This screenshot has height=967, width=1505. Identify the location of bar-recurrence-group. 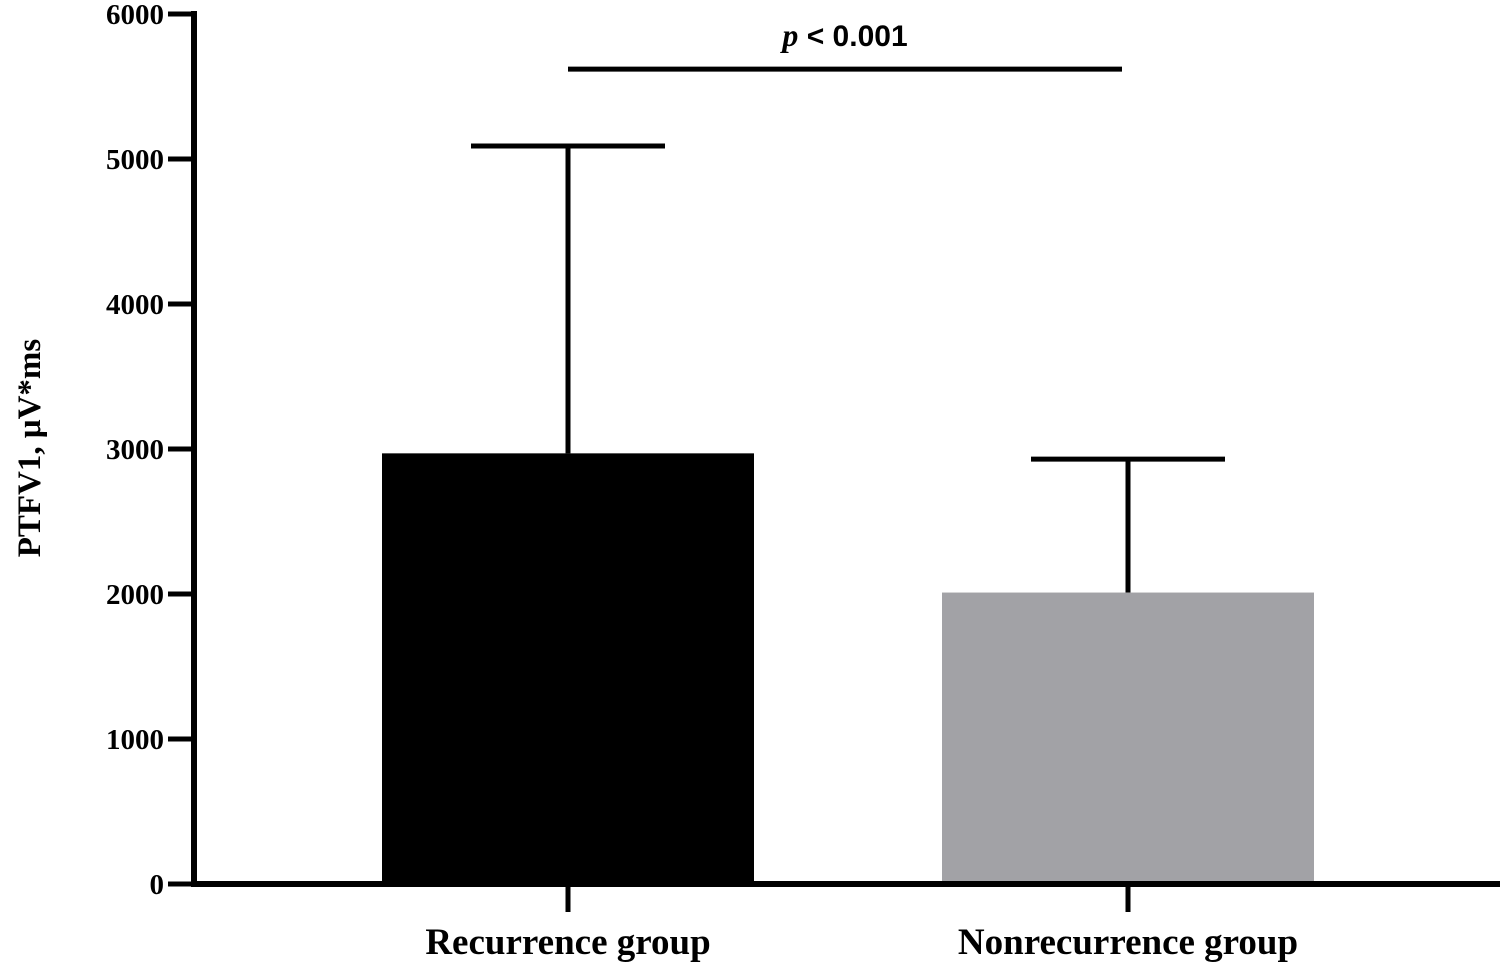
(568, 668).